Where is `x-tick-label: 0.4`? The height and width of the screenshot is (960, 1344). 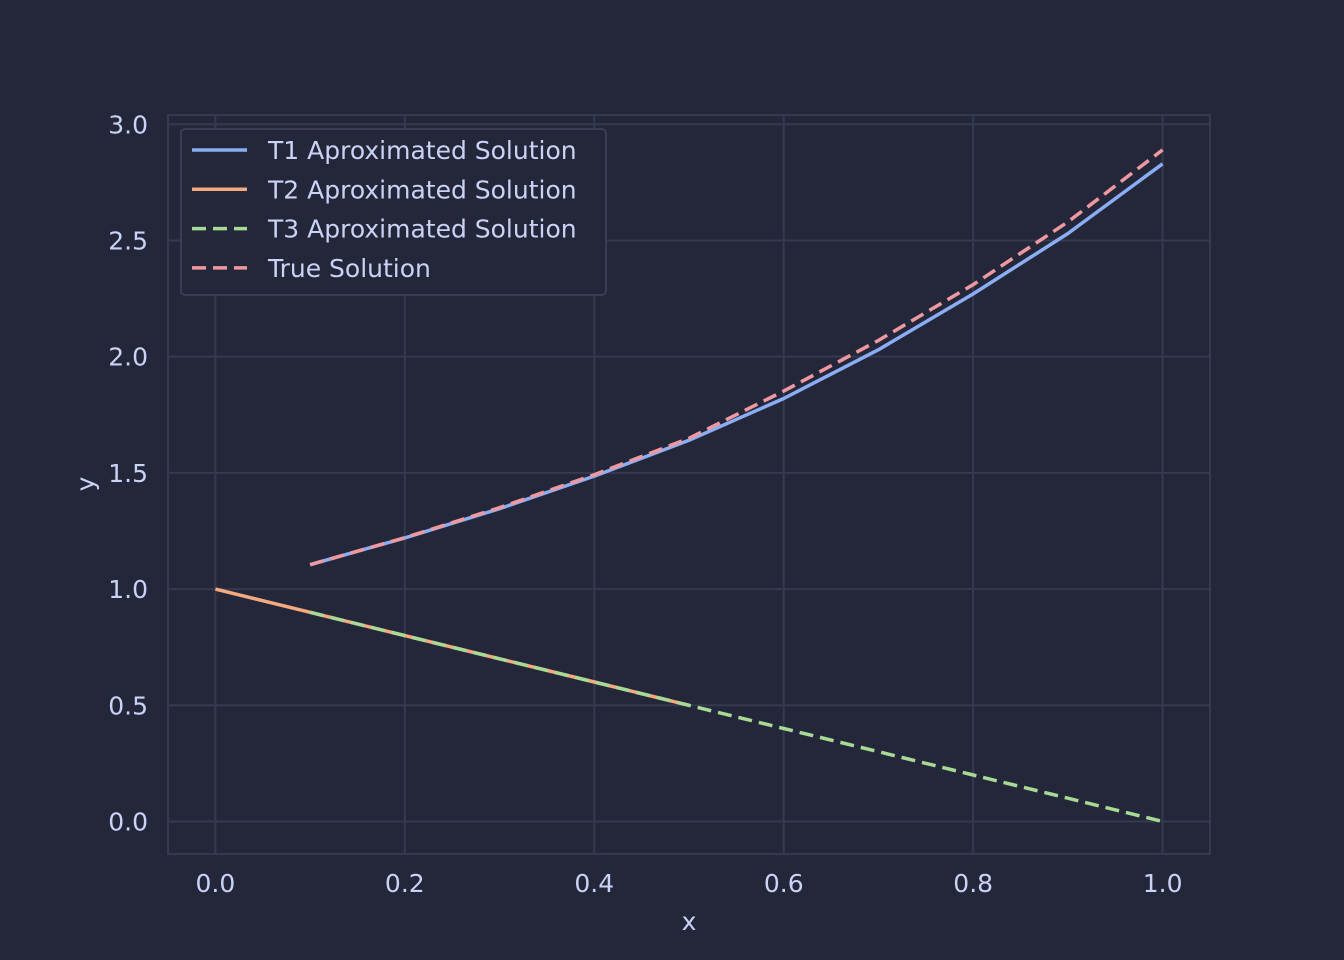 x-tick-label: 0.4 is located at coordinates (594, 883).